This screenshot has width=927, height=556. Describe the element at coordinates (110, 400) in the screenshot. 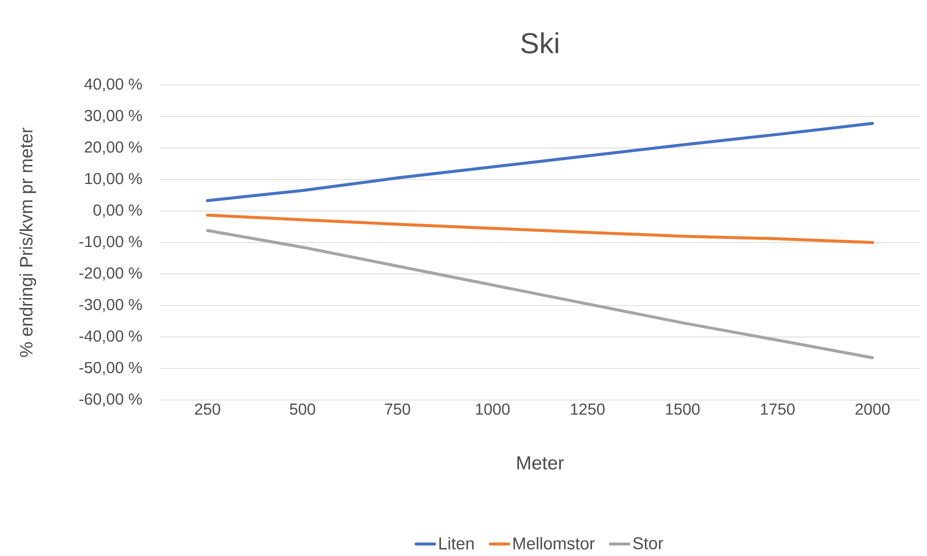

I see `y-tick-label: -60,00 %` at that location.